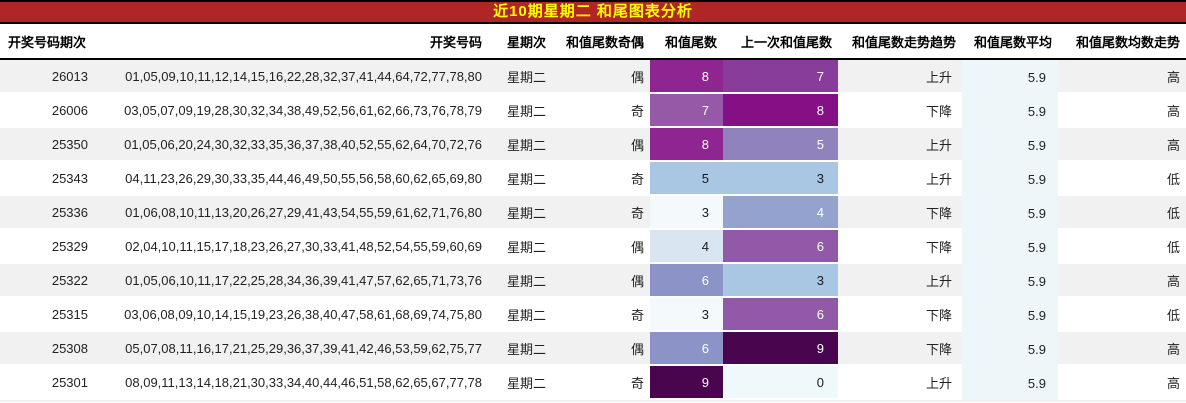 The width and height of the screenshot is (1186, 403). Describe the element at coordinates (686, 145) in the screenshot. I see `tail-value-cell: 8` at that location.